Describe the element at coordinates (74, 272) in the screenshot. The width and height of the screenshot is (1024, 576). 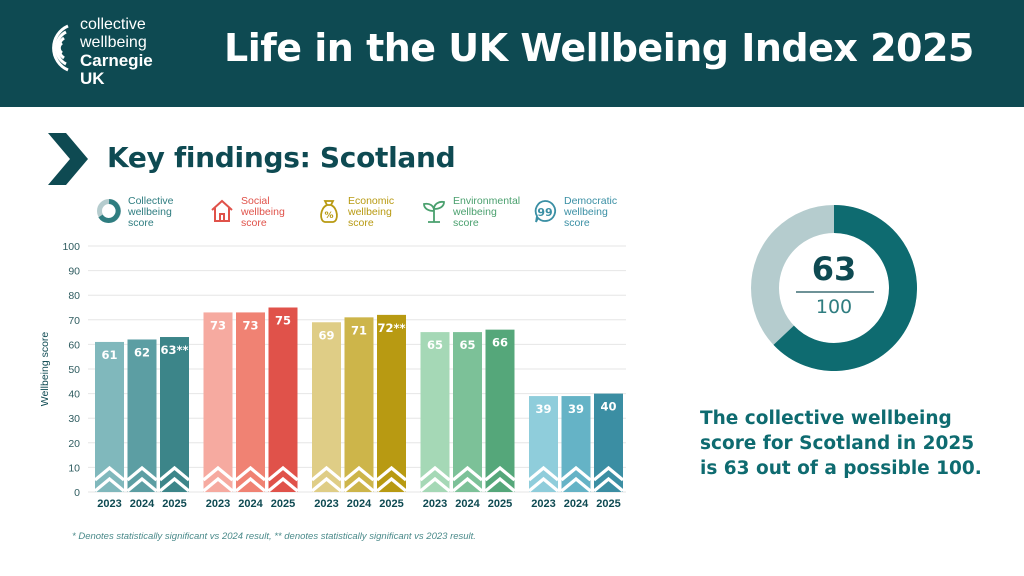
I see `y-tick-label: 90` at that location.